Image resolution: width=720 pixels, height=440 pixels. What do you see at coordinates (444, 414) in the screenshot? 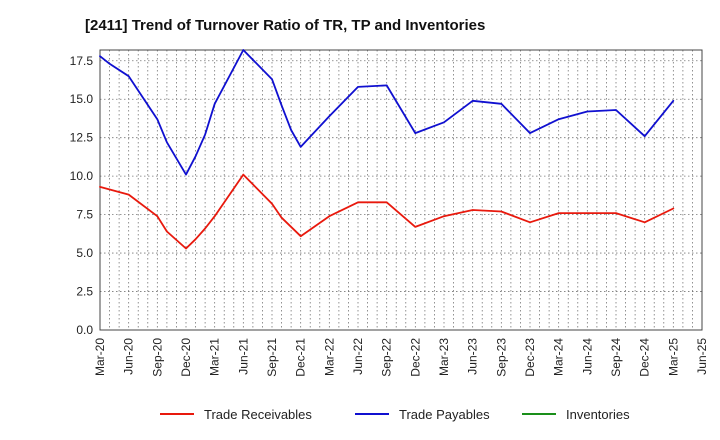
I see `legend-label: Trade Payables` at bounding box center [444, 414].